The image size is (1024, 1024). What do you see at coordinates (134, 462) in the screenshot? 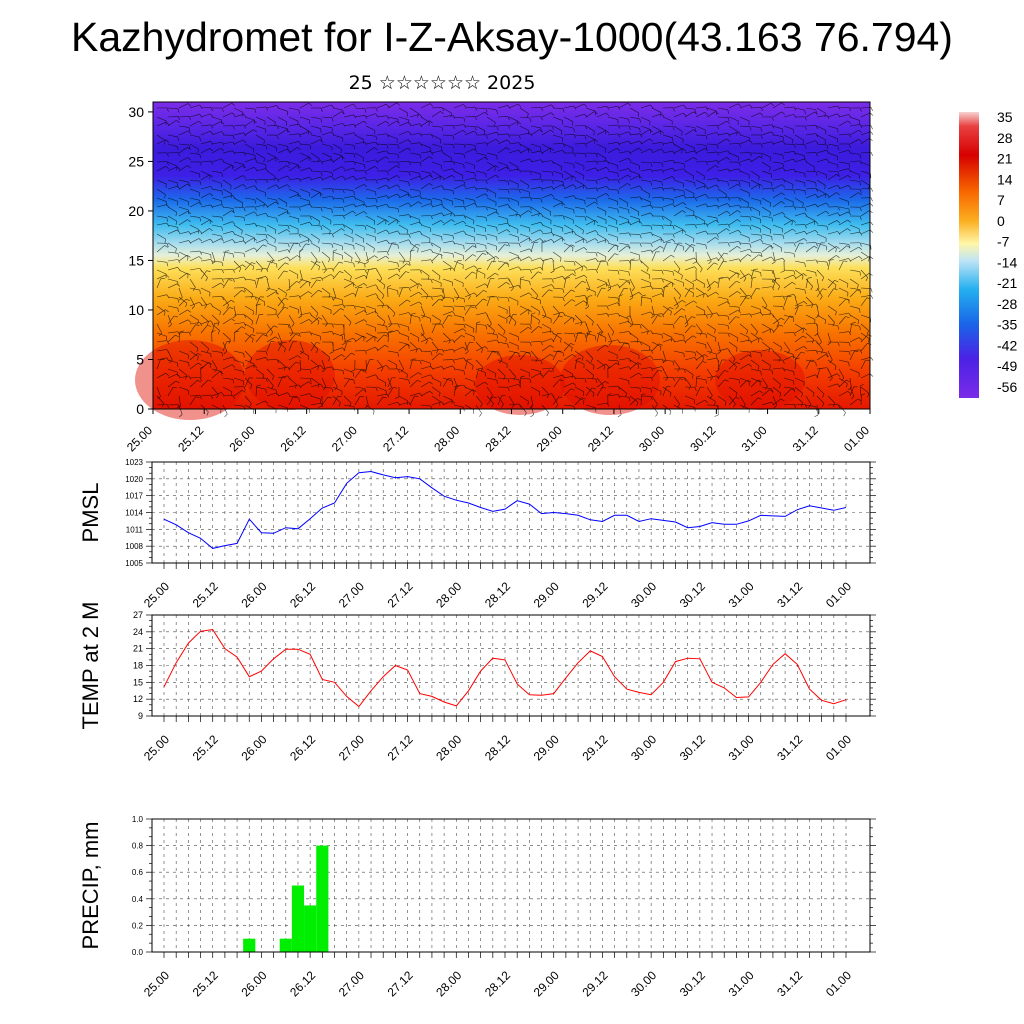
I see `y-tick-label: 1023` at bounding box center [134, 462].